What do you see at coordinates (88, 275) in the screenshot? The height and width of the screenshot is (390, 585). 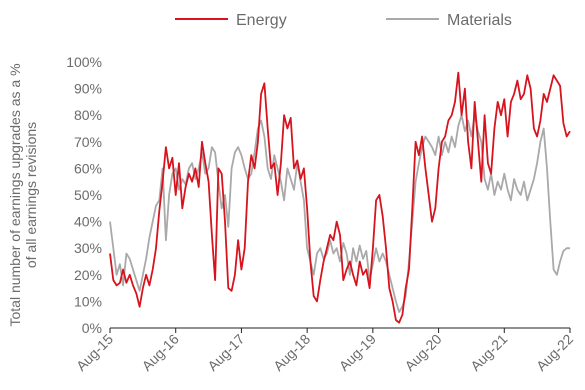 I see `y-tick-label: 20%` at bounding box center [88, 275].